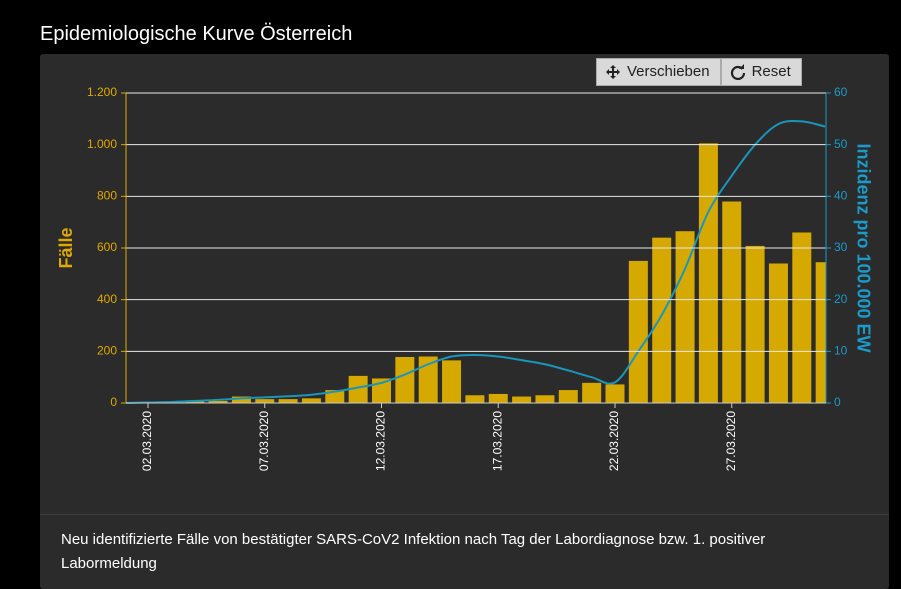 This screenshot has width=901, height=589. I want to click on x-tick-label: 12.03.2020, so click(381, 441).